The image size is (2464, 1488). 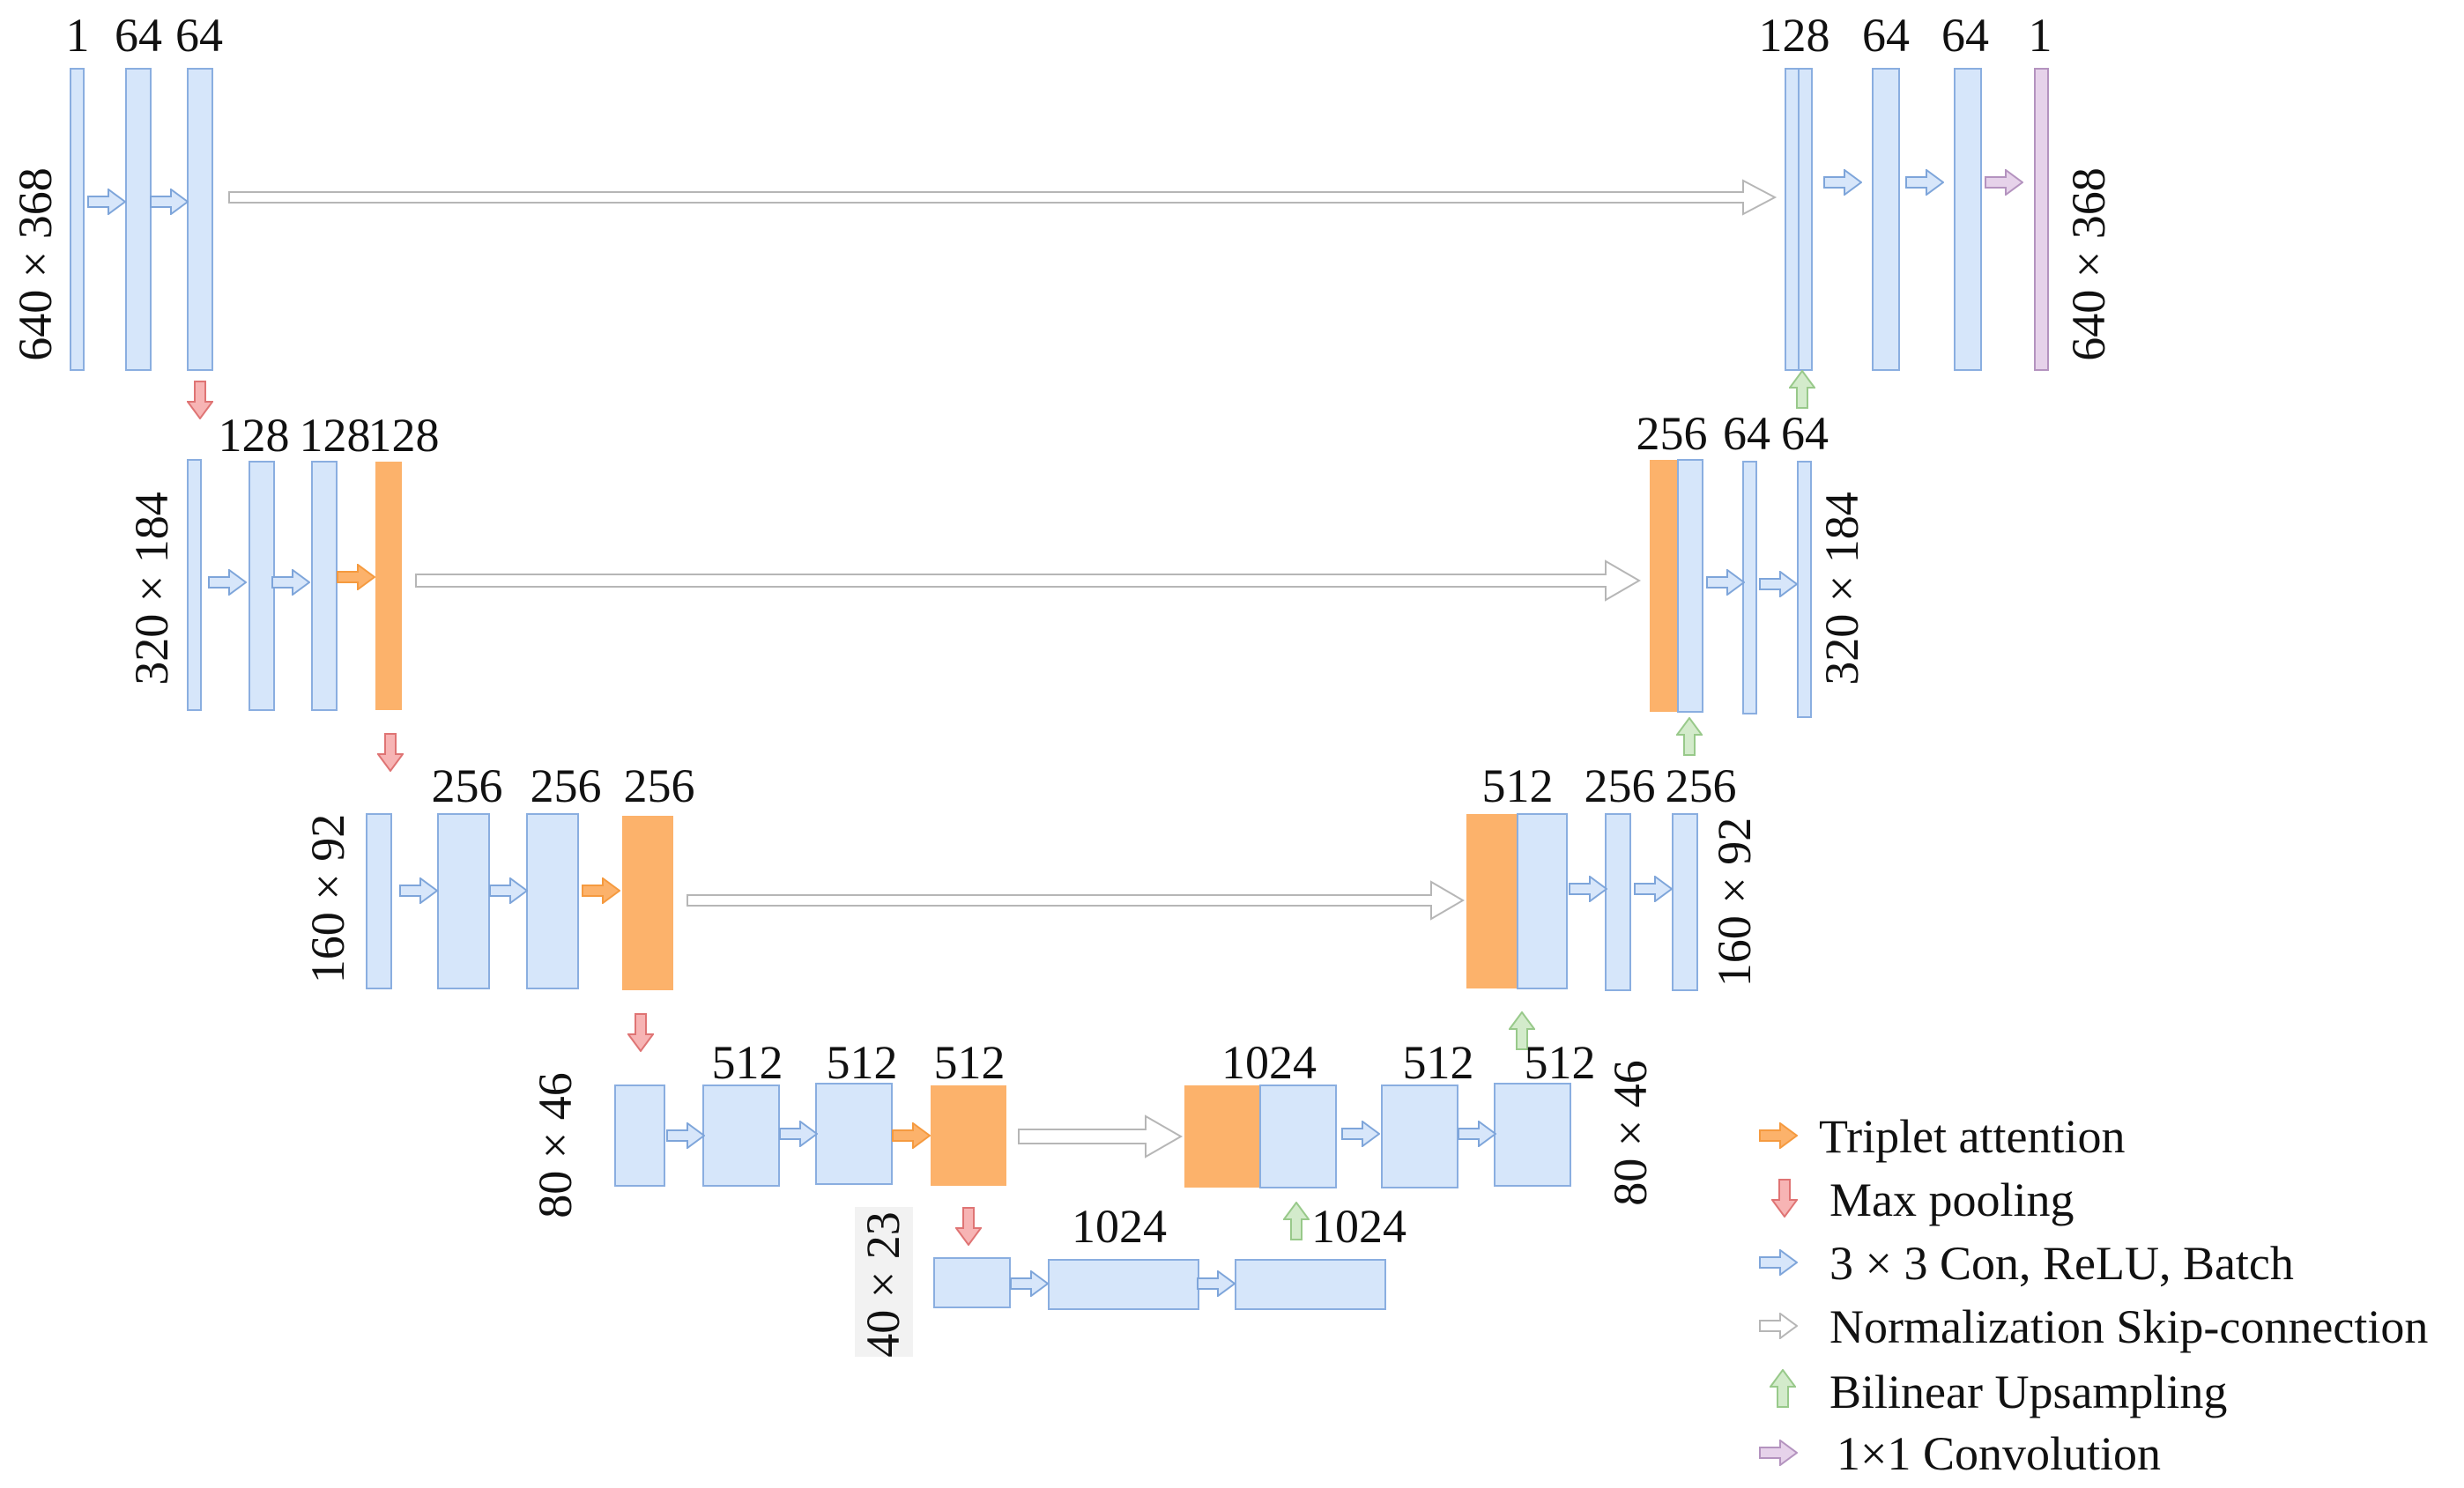 I want to click on skip-feature-block, so click(x=1792, y=219).